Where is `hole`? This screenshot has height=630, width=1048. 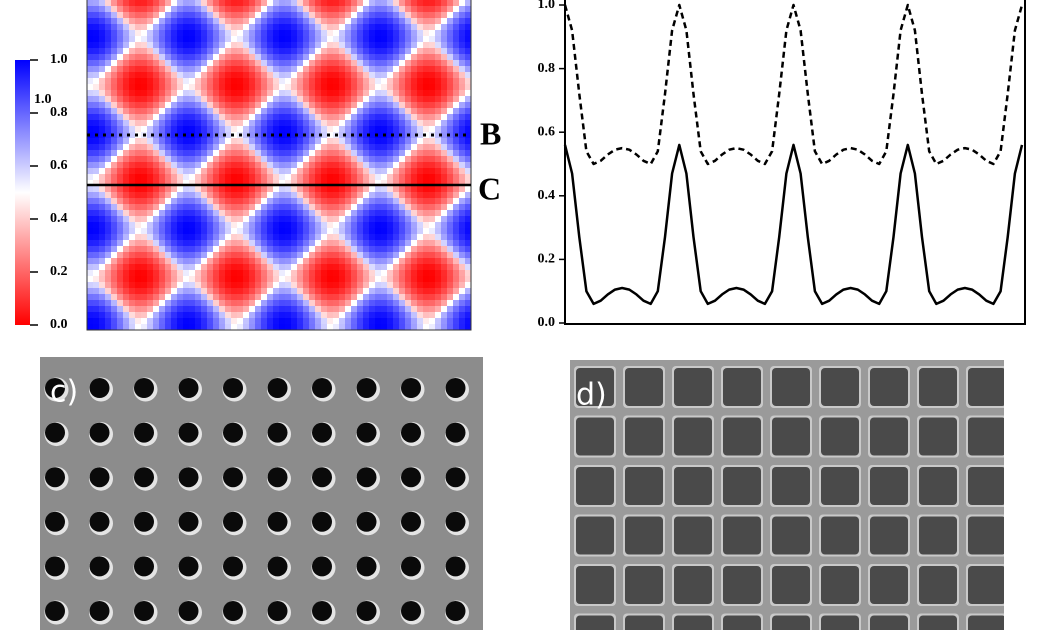
hole is located at coordinates (188, 388).